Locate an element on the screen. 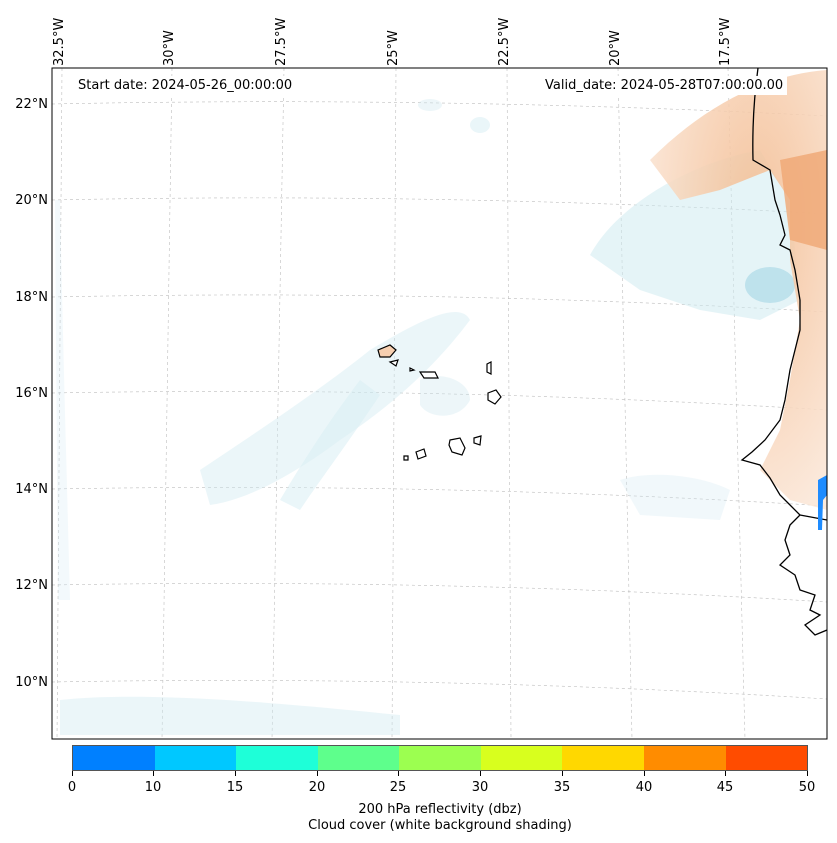  colorbar-tick-label: 40 is located at coordinates (644, 787).